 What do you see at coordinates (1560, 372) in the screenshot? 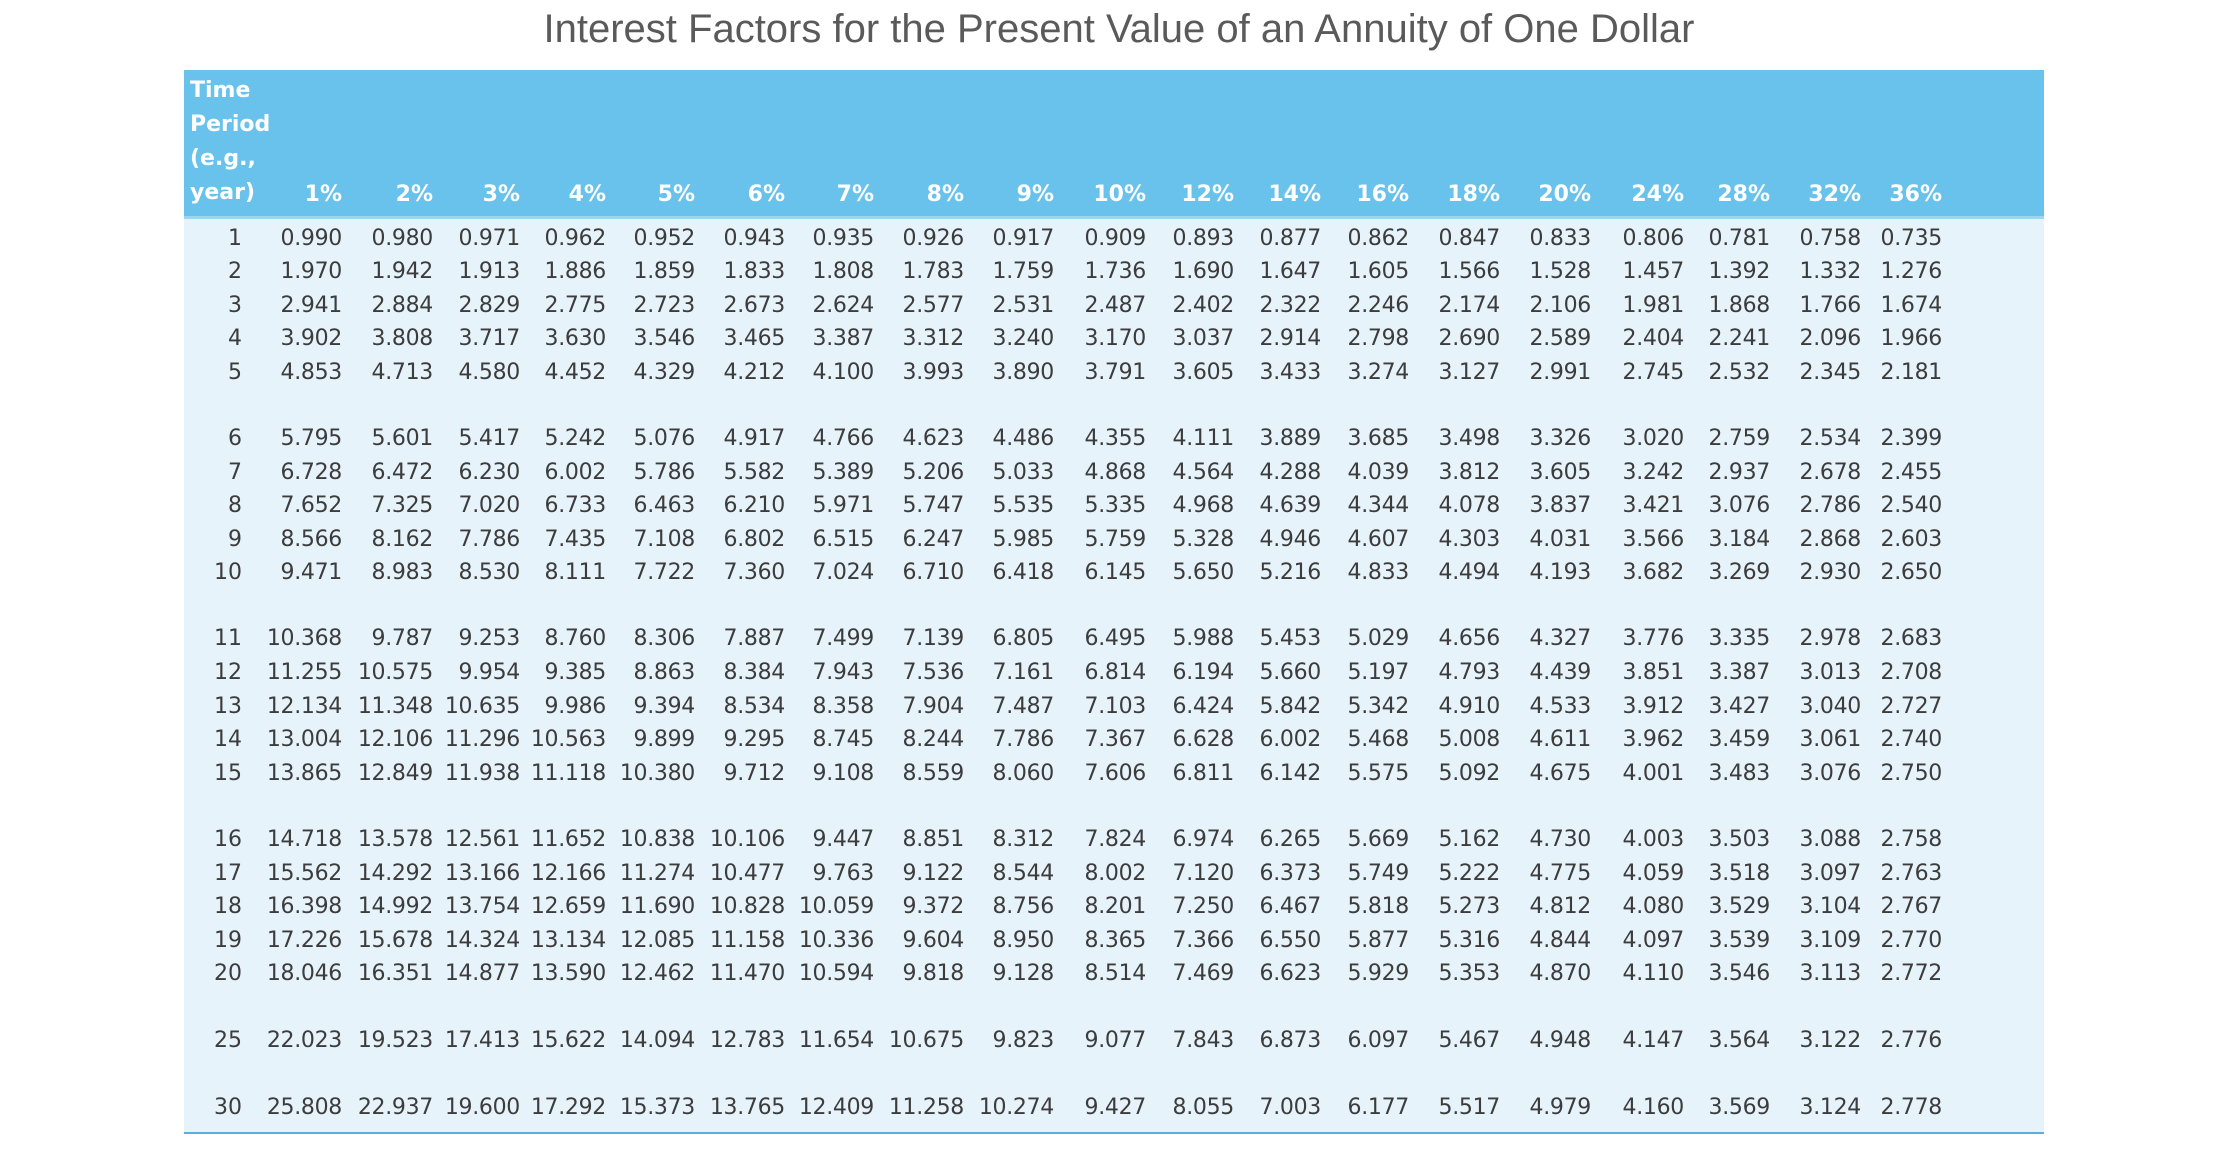
I see `factor-cell: 2.991` at bounding box center [1560, 372].